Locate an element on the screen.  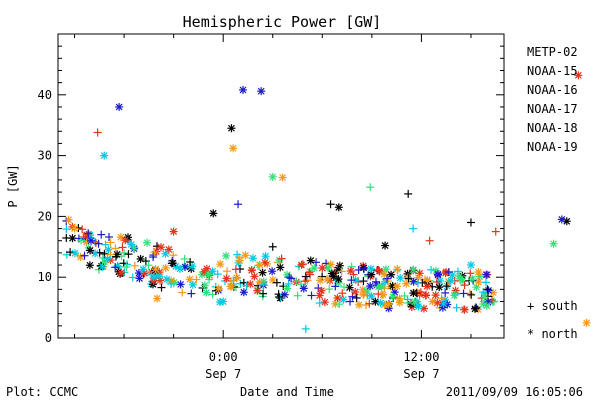
legend-series-name: NOAA-15 is located at coordinates (552, 71).